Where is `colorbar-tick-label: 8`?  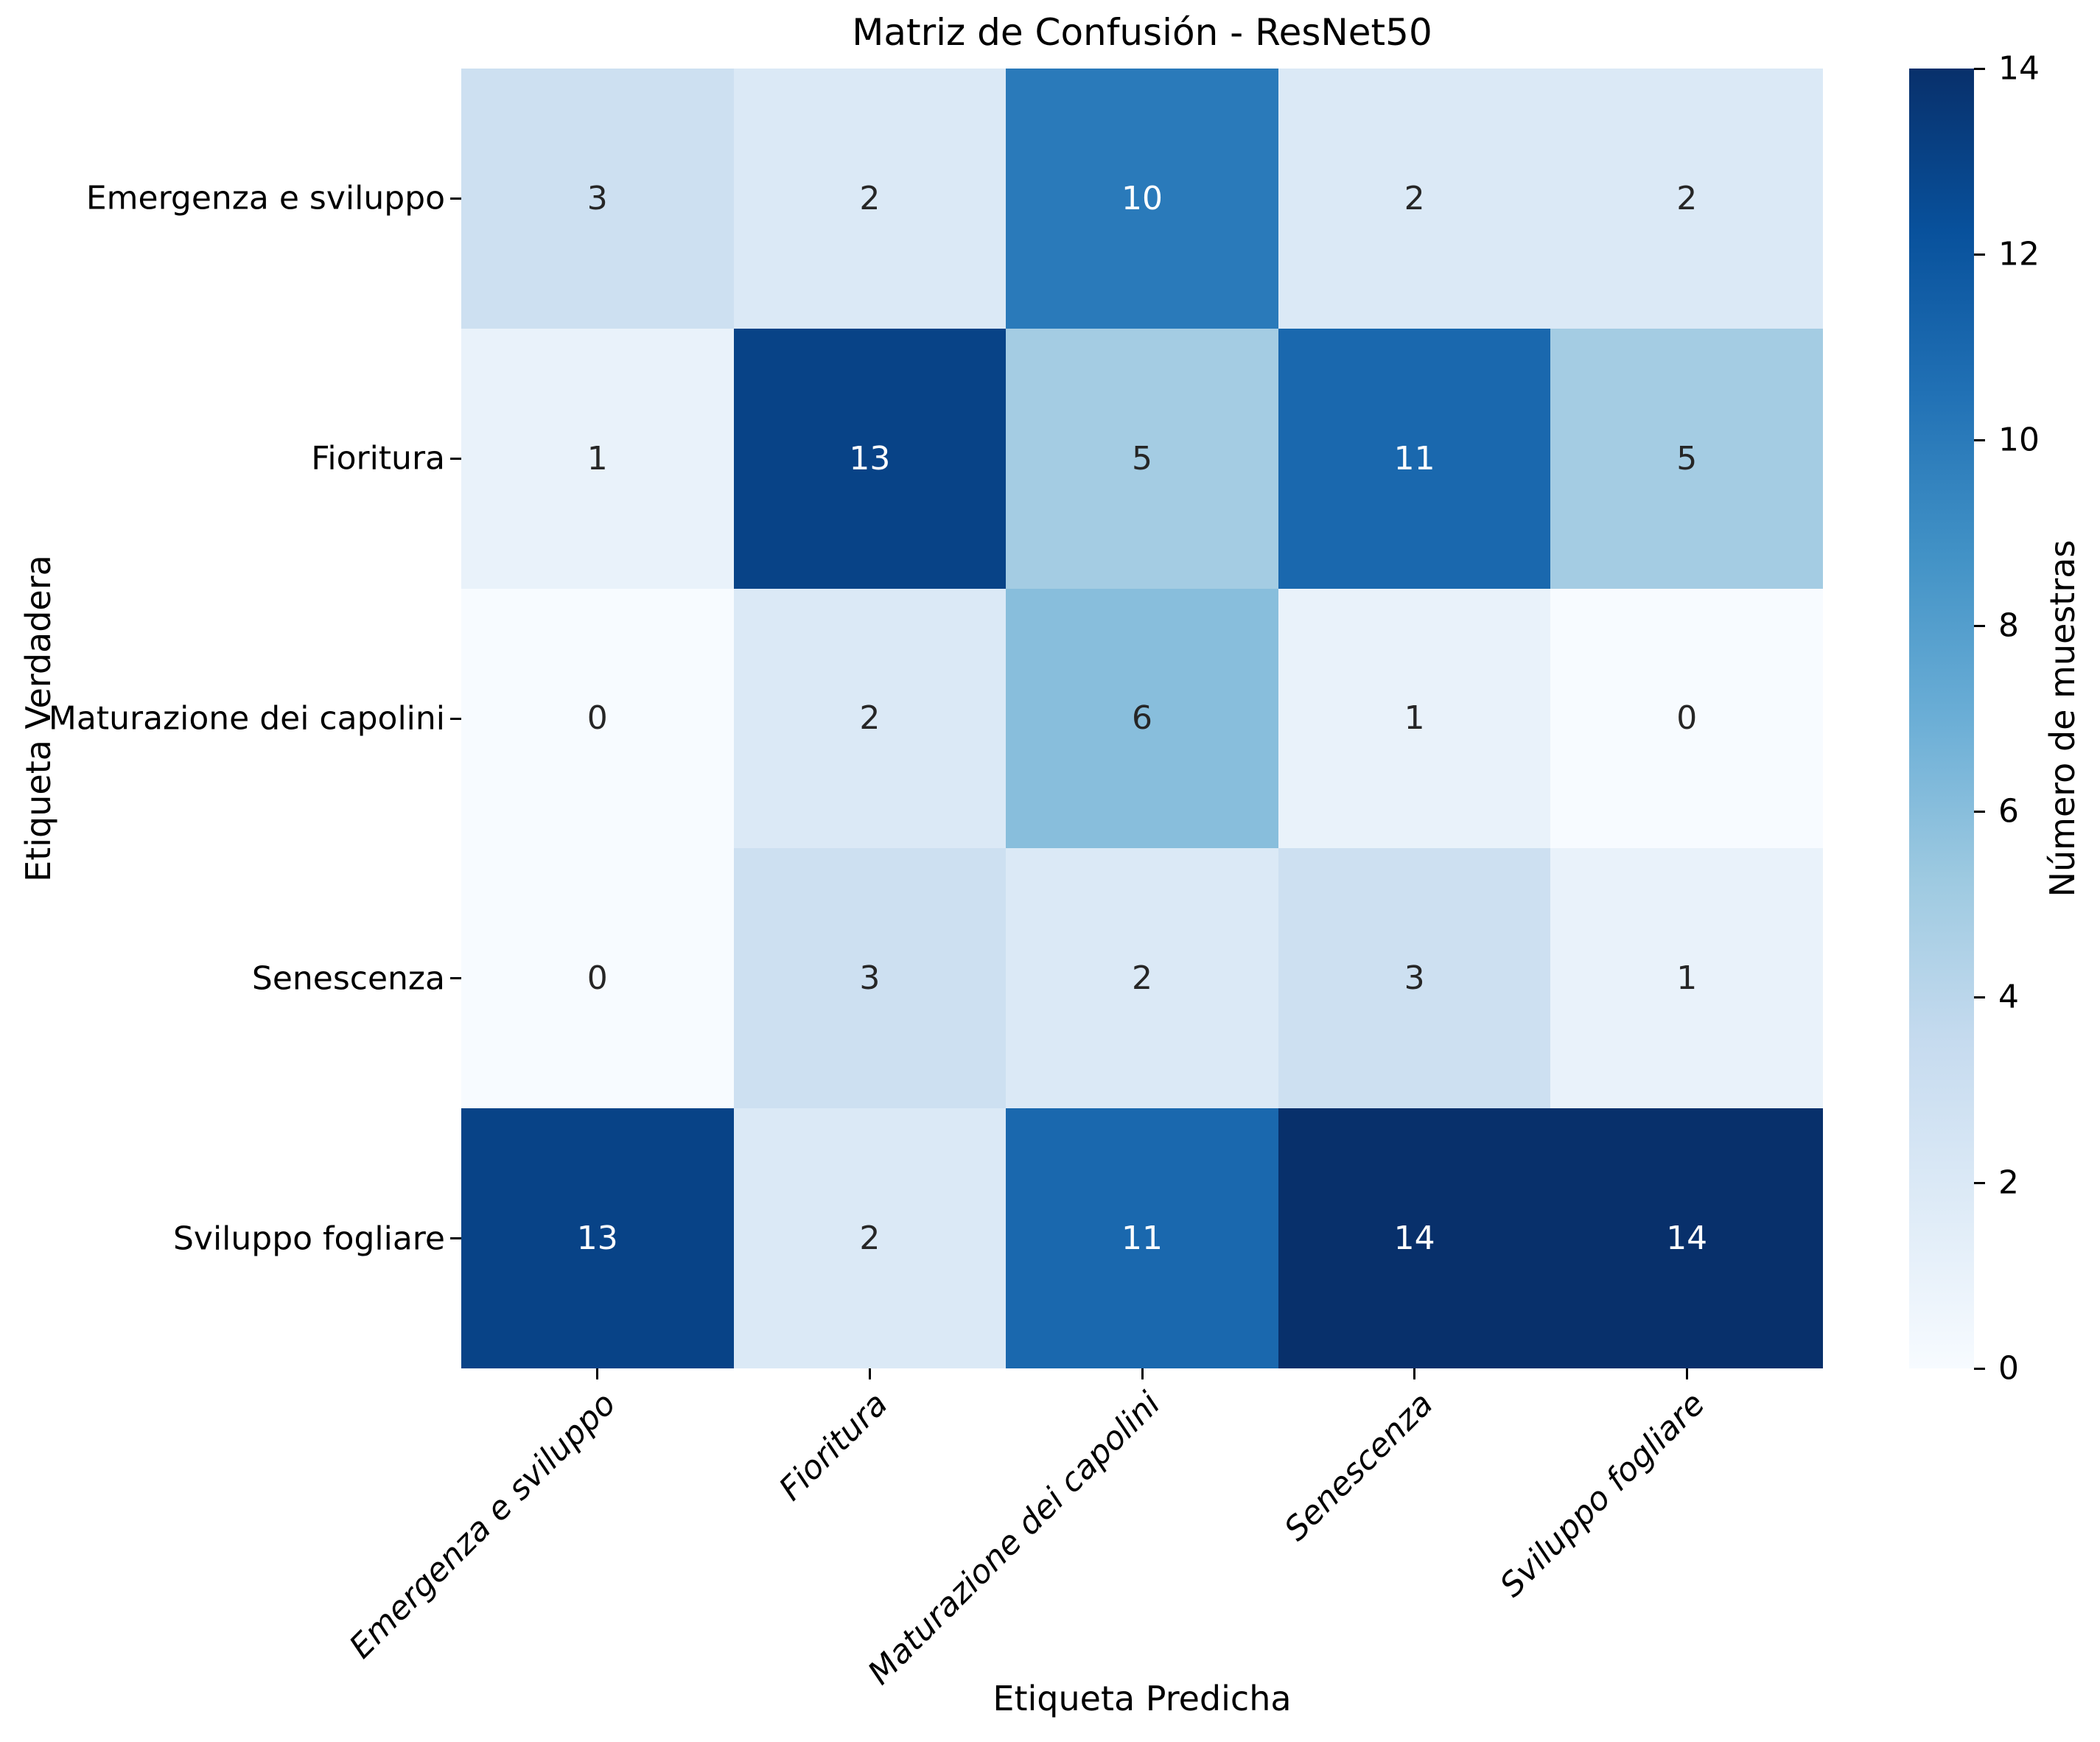
colorbar-tick-label: 8 is located at coordinates (2009, 625).